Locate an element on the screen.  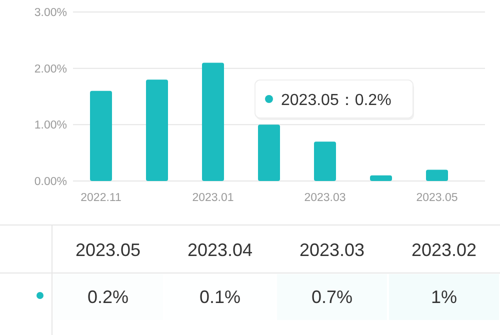
x-tick-label: 2023.04 is located at coordinates (220, 250).